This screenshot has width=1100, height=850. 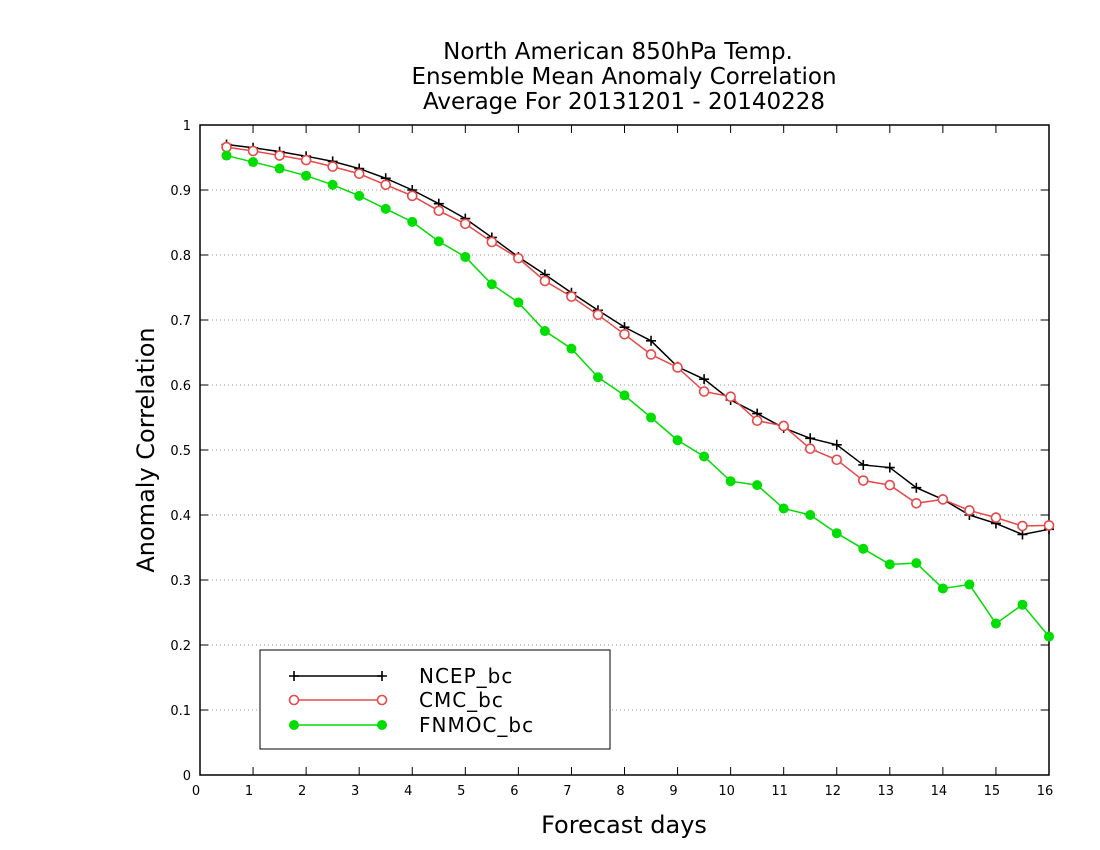 I want to click on x-tick-label: 10, so click(x=726, y=791).